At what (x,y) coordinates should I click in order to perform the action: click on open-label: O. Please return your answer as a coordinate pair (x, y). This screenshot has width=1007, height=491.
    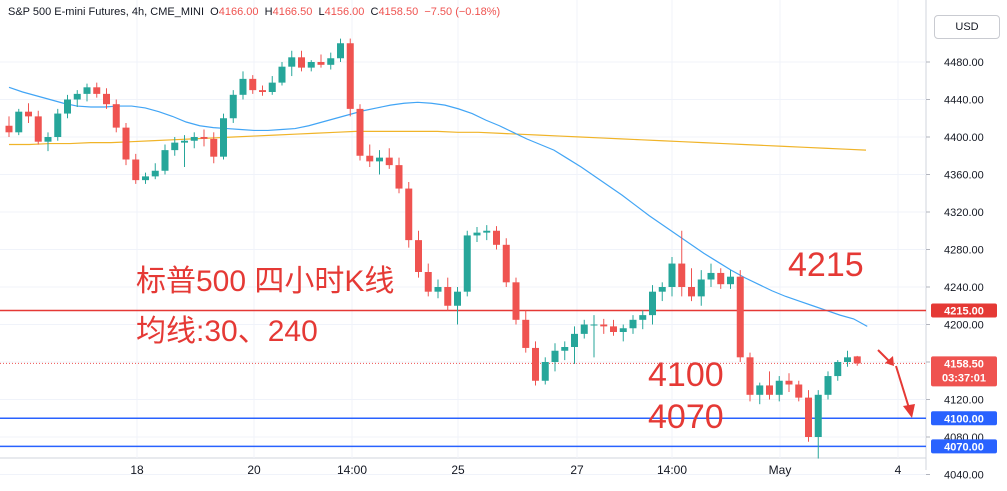
    Looking at the image, I should click on (214, 12).